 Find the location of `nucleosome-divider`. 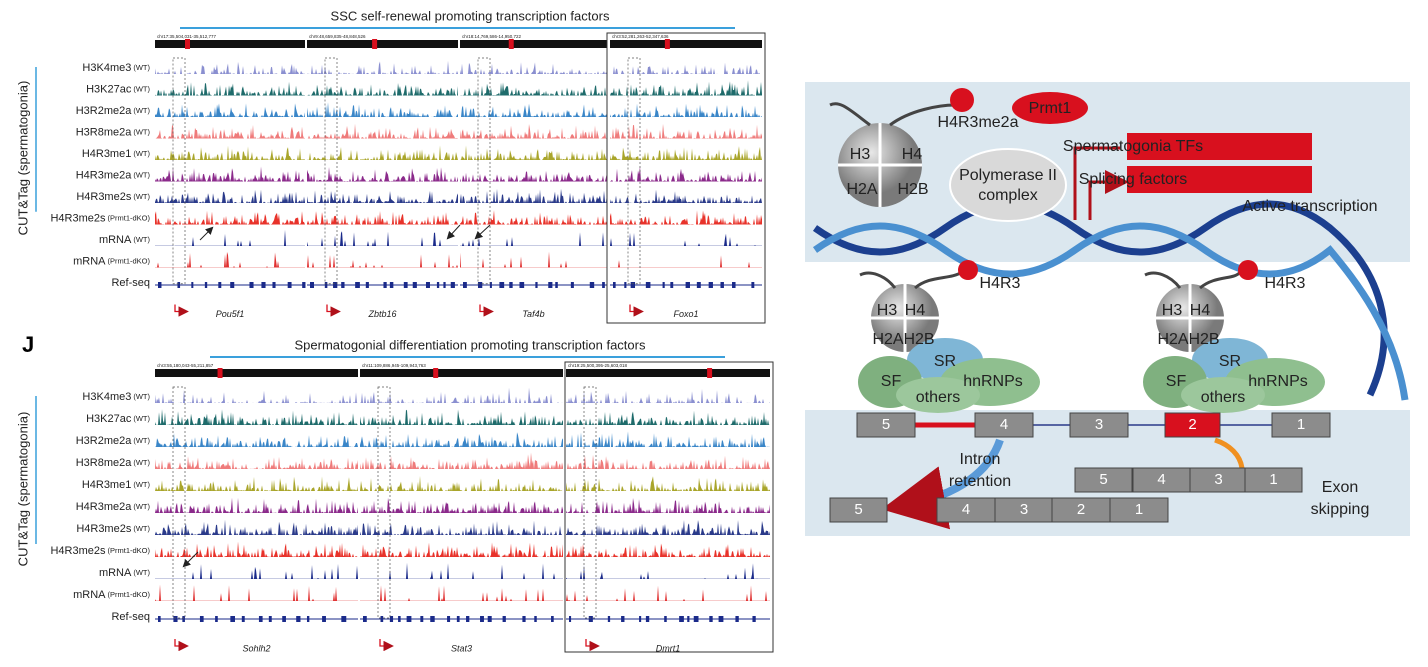

nucleosome-divider is located at coordinates (880, 165).